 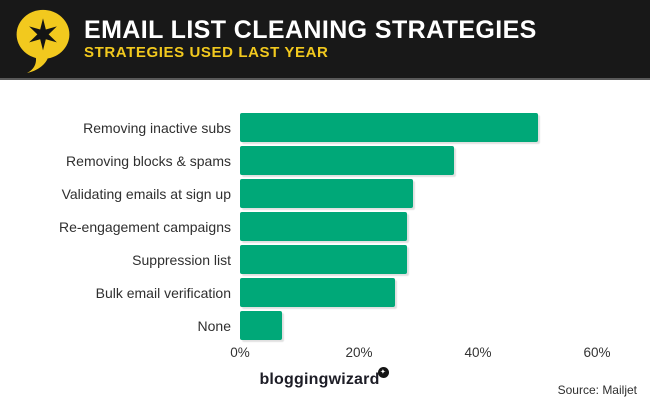 I want to click on x-axis-tick-label: 0%, so click(x=240, y=352).